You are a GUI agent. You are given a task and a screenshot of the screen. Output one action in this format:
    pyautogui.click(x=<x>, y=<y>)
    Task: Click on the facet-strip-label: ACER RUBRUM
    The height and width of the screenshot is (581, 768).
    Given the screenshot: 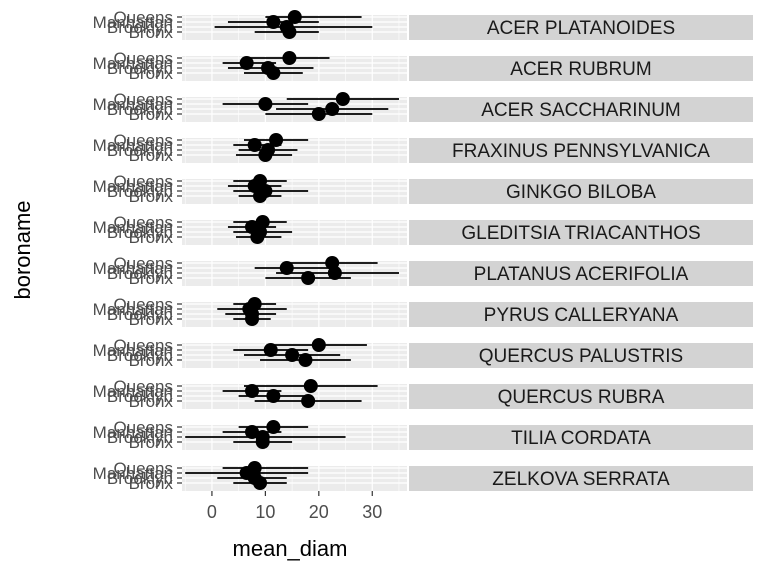 What is the action you would take?
    pyautogui.click(x=580, y=69)
    